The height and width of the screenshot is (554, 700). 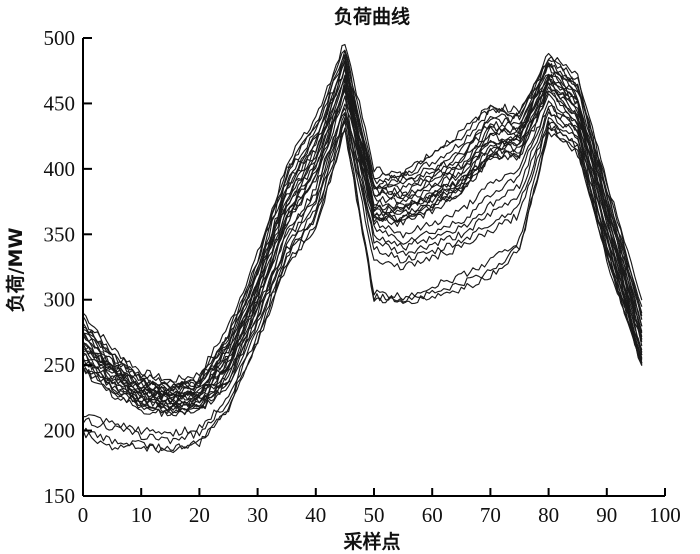 What do you see at coordinates (60, 431) in the screenshot?
I see `y-tick-label: 200` at bounding box center [60, 431].